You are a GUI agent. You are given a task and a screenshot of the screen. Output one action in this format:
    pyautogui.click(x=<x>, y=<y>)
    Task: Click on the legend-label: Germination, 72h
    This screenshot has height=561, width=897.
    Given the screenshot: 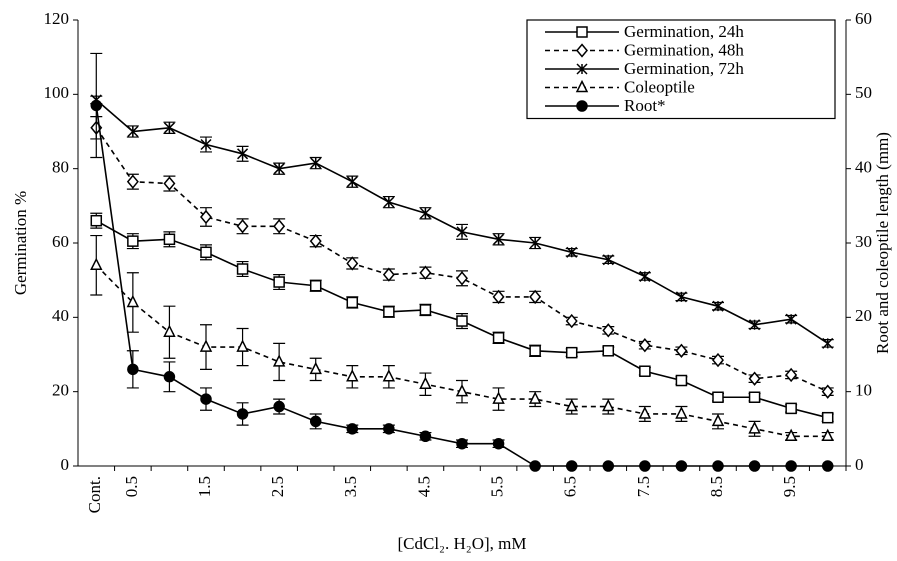 What is the action you would take?
    pyautogui.click(x=684, y=68)
    